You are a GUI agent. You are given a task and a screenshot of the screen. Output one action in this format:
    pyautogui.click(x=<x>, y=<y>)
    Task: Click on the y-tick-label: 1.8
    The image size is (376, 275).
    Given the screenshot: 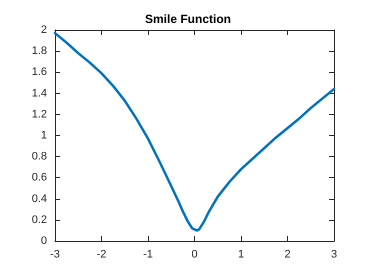 What is the action you would take?
    pyautogui.click(x=39, y=51)
    